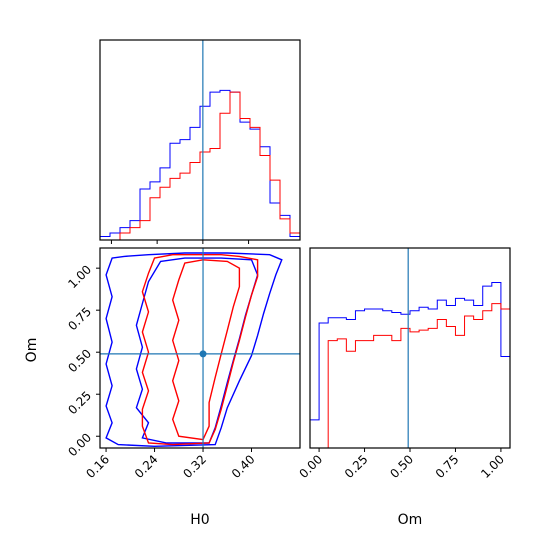 This screenshot has height=550, width=550. I want to click on om-y-tick-label: 0.25, so click(79, 402).